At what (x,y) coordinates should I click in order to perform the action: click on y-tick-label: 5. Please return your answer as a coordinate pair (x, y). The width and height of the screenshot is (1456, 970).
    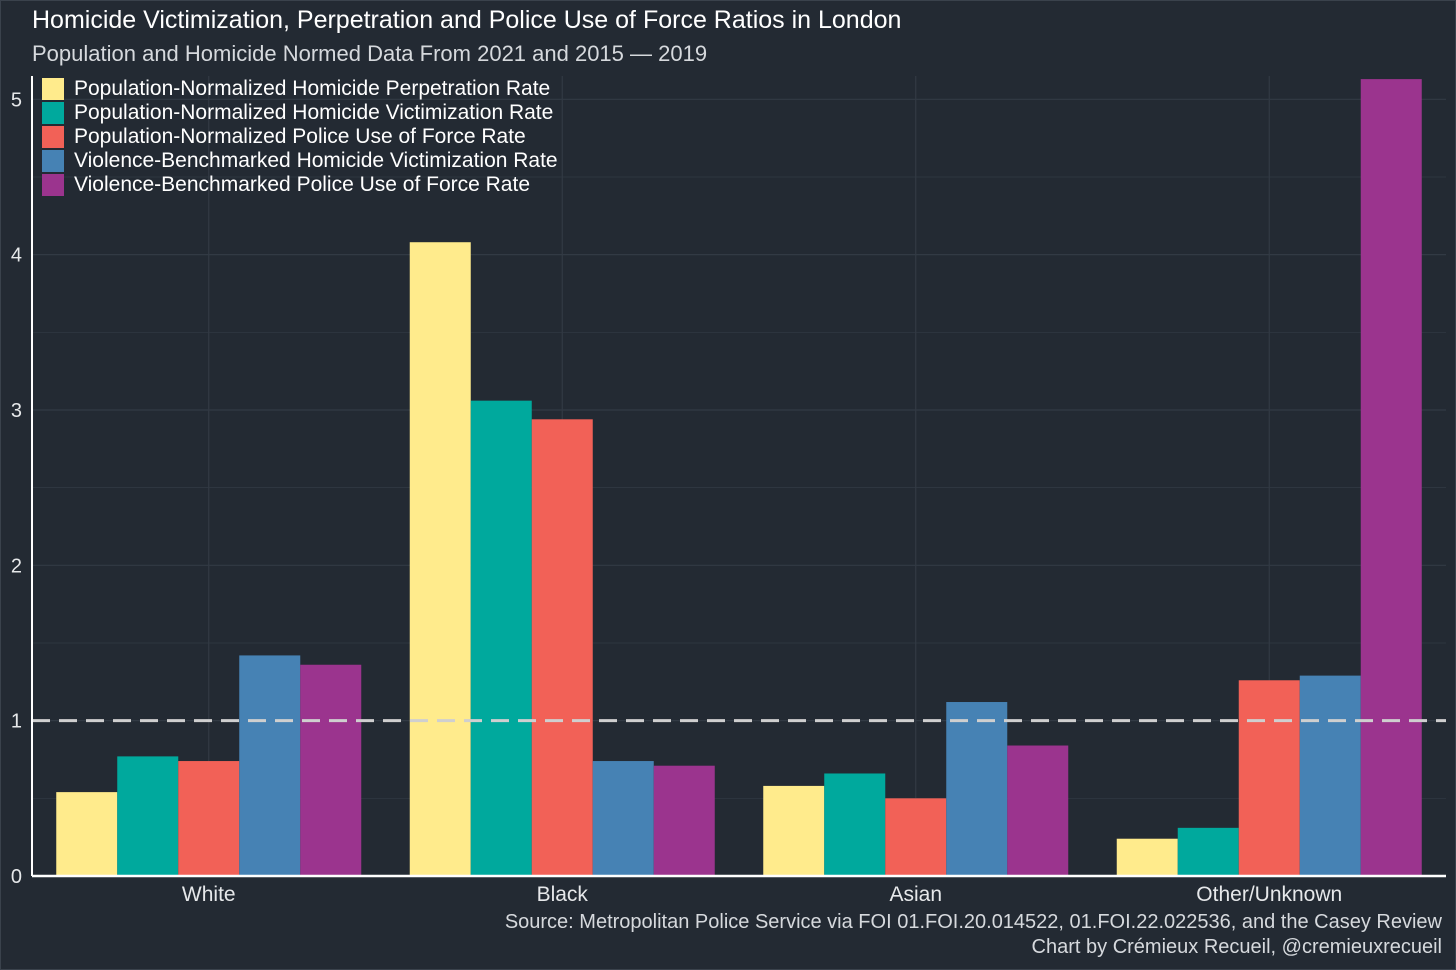
    Looking at the image, I should click on (16, 100).